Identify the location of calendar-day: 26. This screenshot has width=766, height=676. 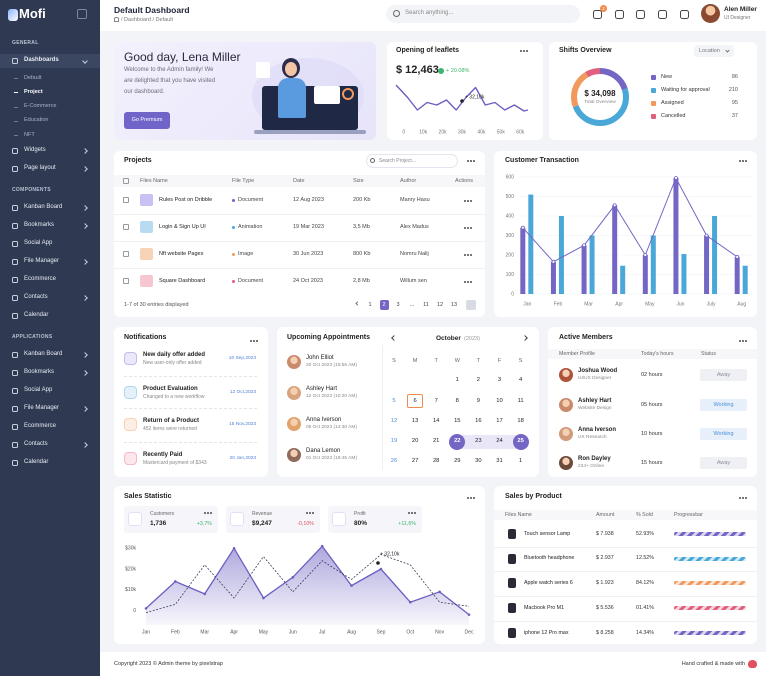
(394, 461).